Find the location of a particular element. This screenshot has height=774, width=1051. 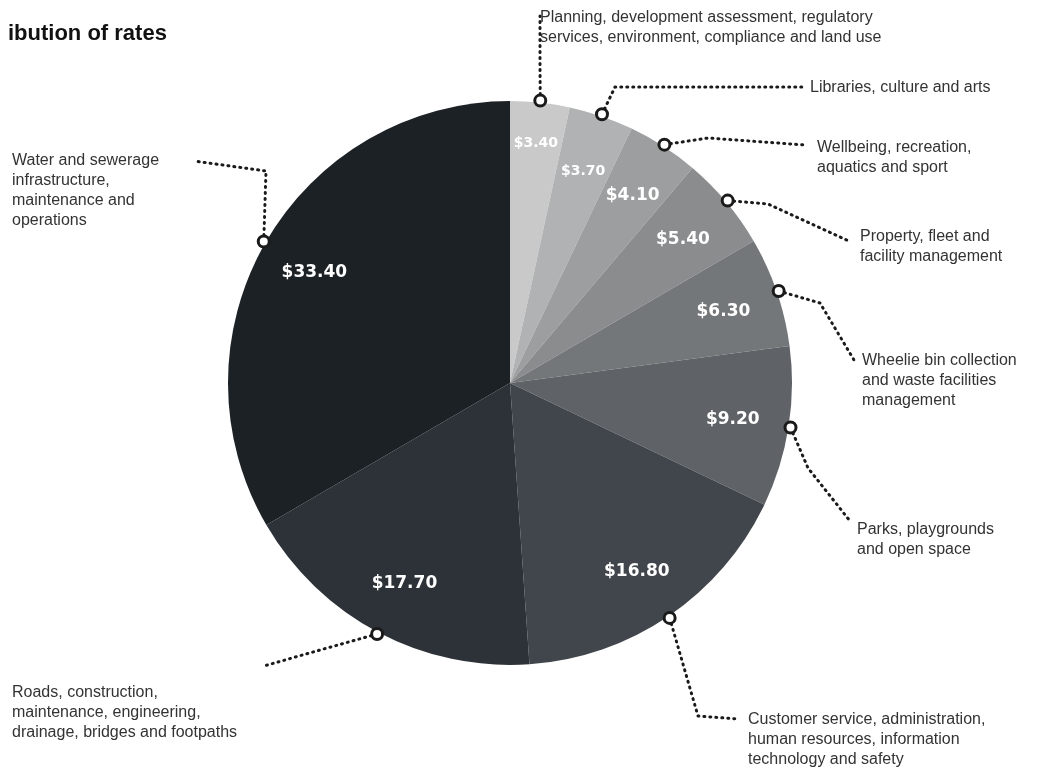

slice-label: Wellbeing, recreation, aquatics and sport is located at coordinates (894, 156).